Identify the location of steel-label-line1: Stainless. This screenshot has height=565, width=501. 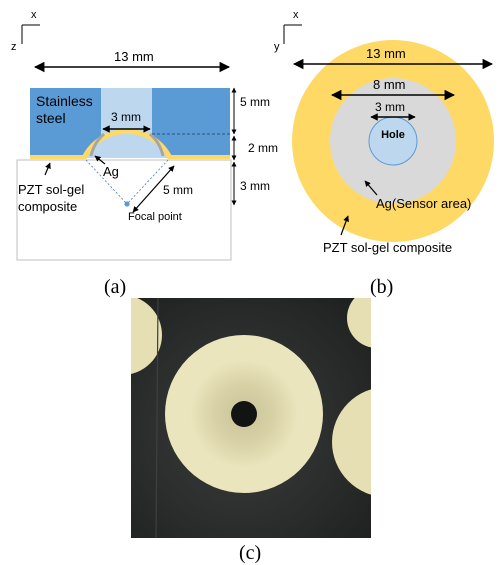
(64, 101).